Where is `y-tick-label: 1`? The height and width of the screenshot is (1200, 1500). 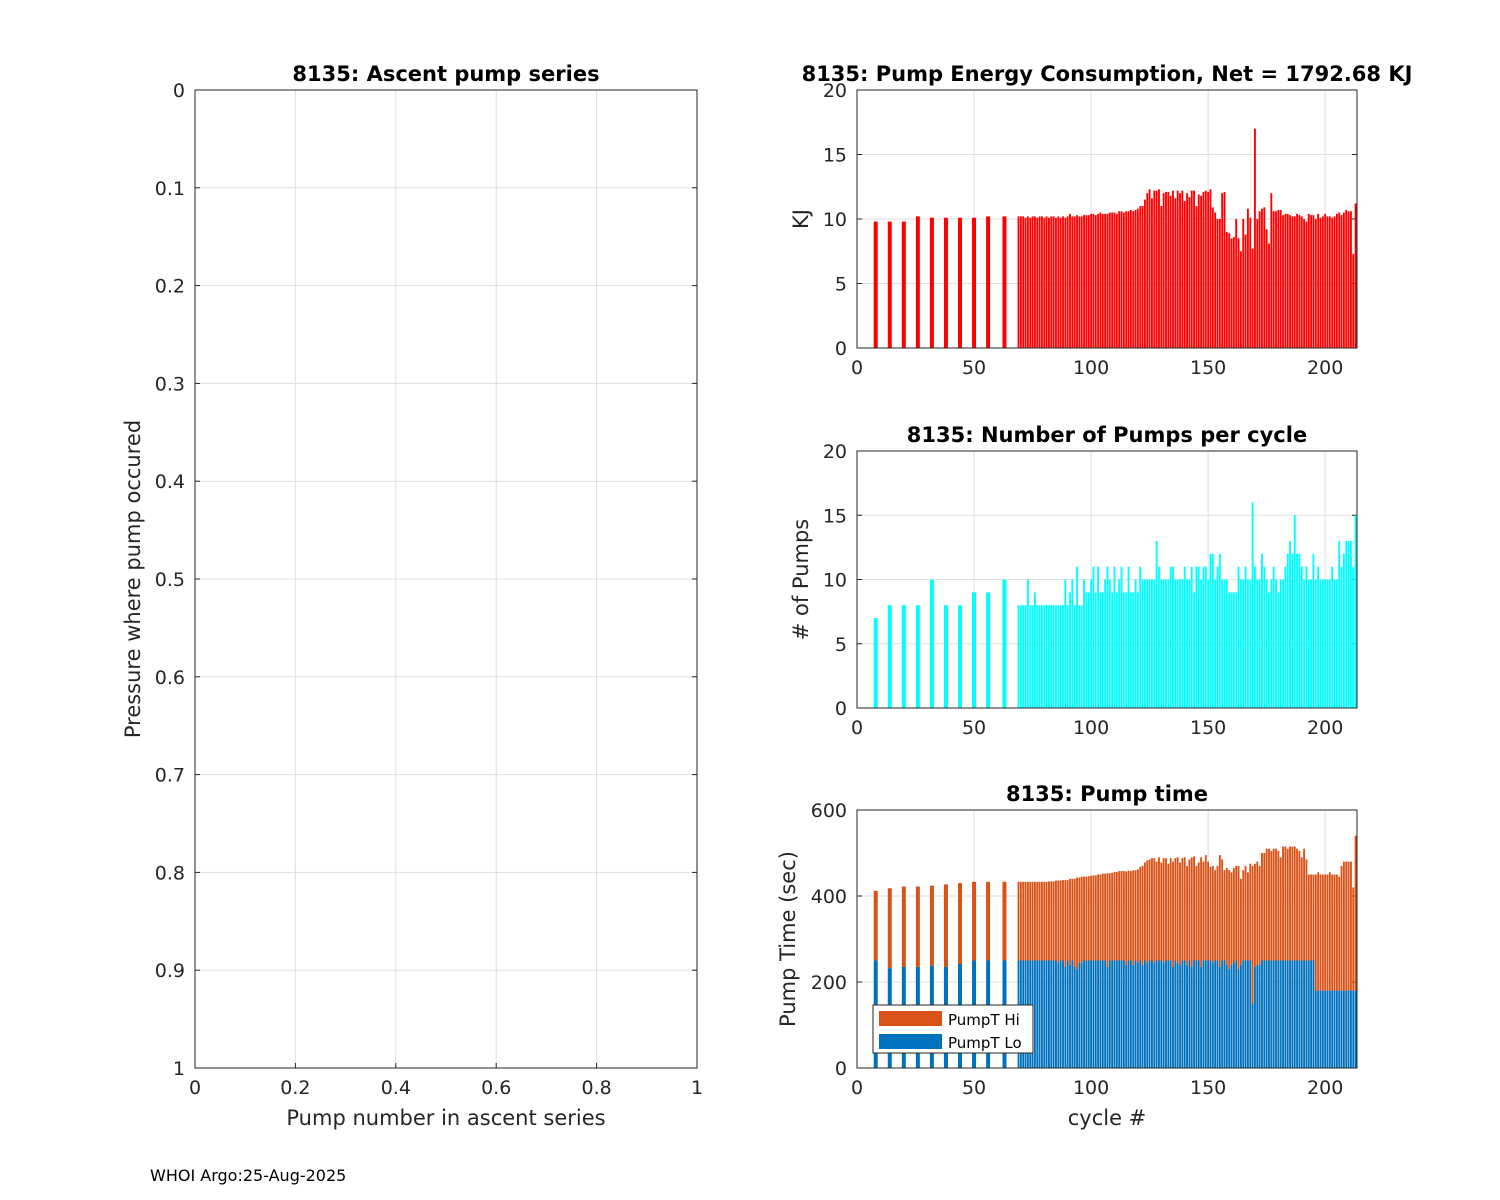
y-tick-label: 1 is located at coordinates (179, 1069).